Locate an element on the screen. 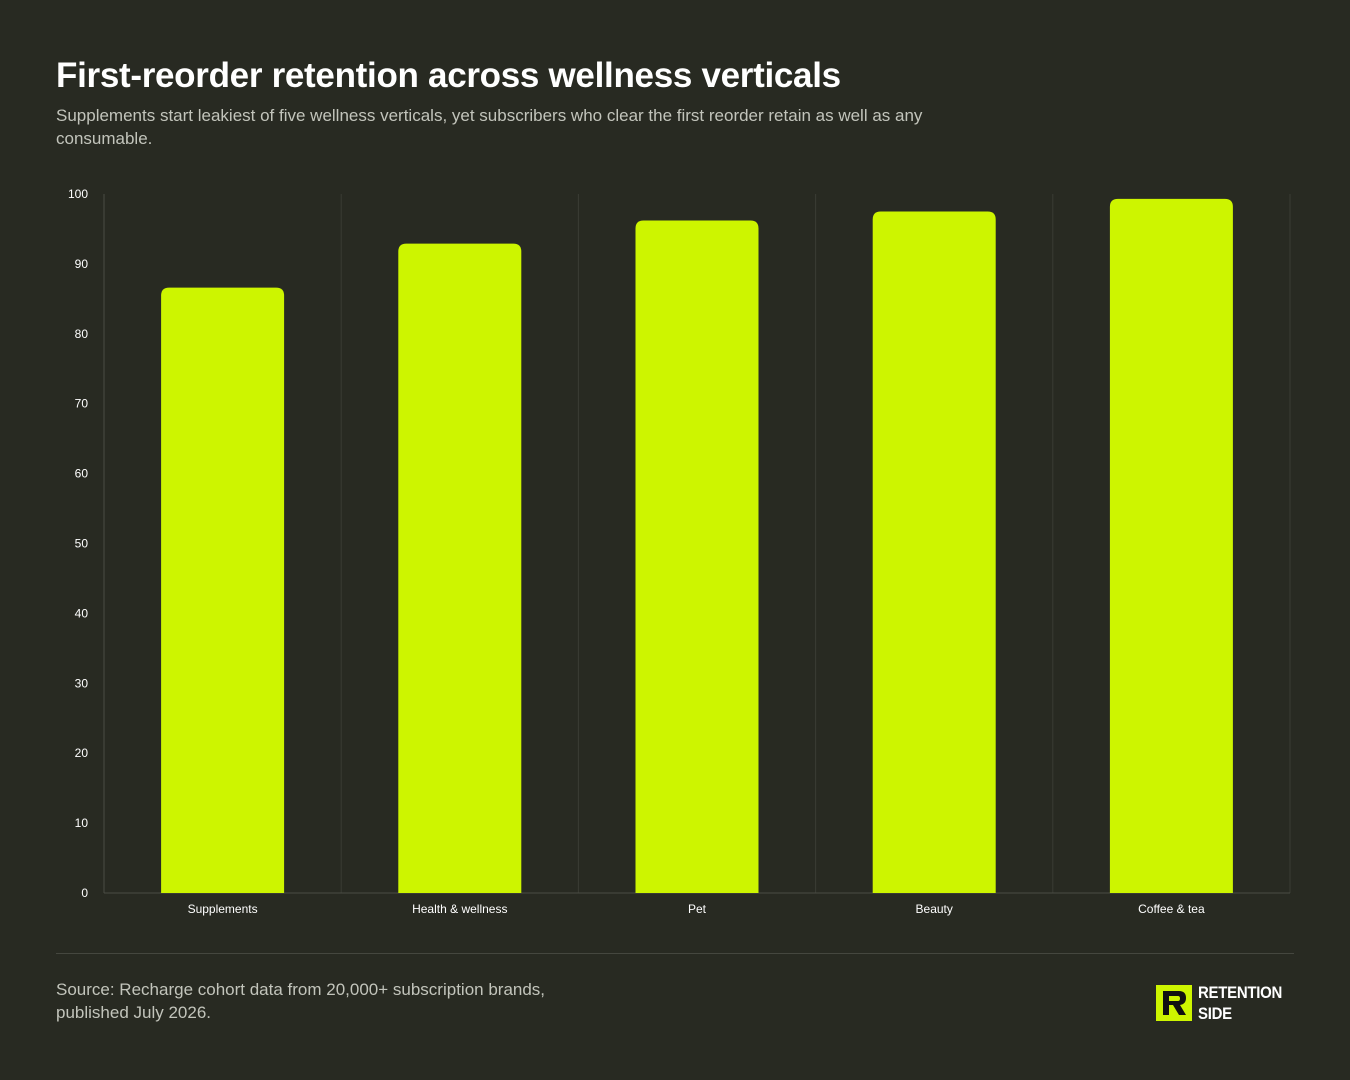 This screenshot has width=1350, height=1080. y-tick-label: 60 is located at coordinates (82, 474).